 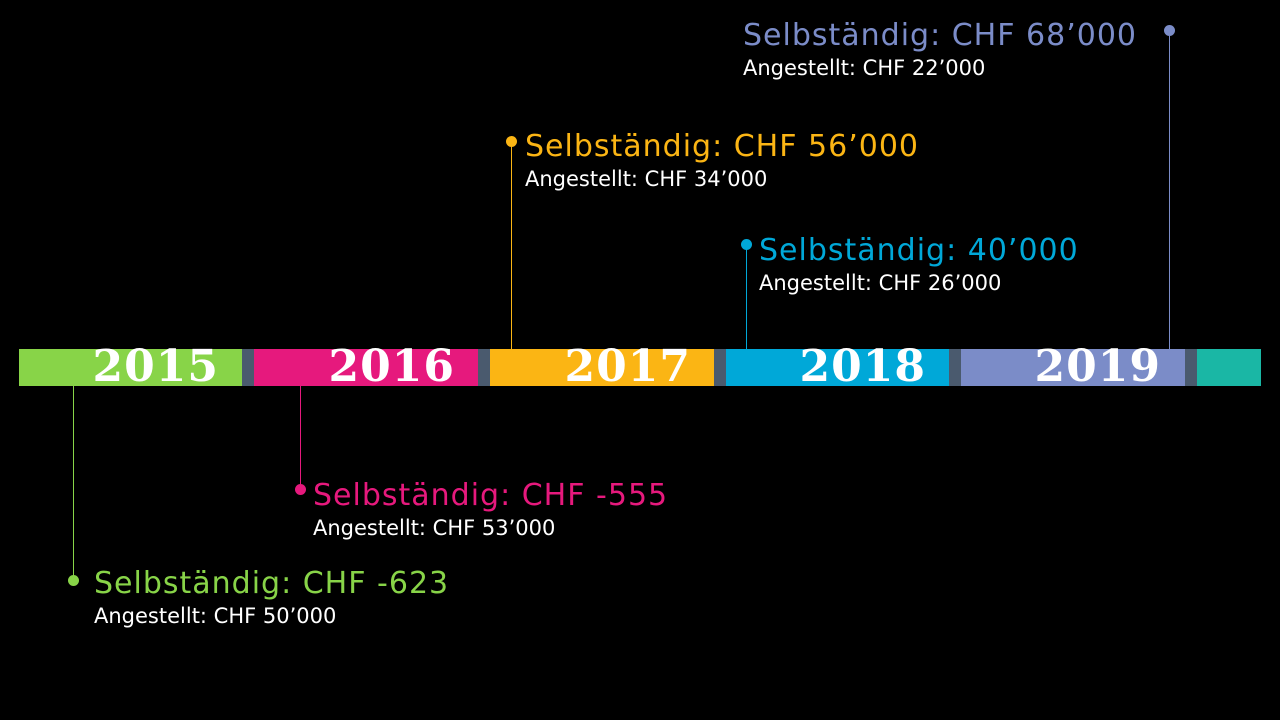 I want to click on employed-income-2019: Angestellt: CHF 22’000, so click(x=864, y=68).